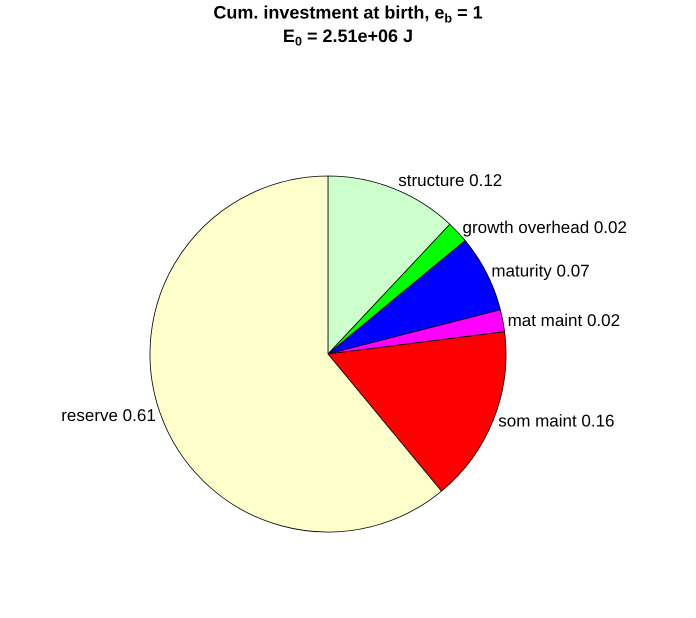 The height and width of the screenshot is (618, 696). I want to click on slice-label: structure 0.12, so click(450, 180).